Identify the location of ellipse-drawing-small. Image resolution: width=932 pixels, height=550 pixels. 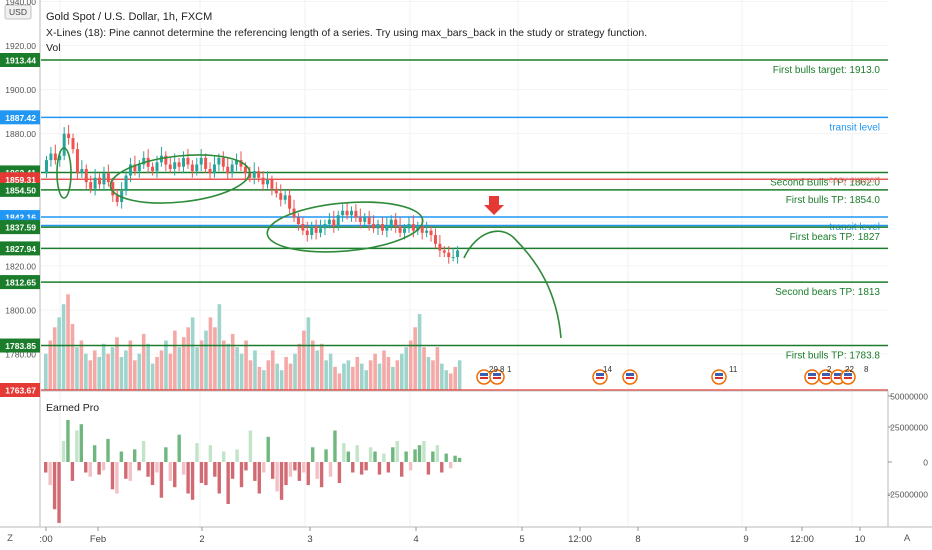
(64, 173).